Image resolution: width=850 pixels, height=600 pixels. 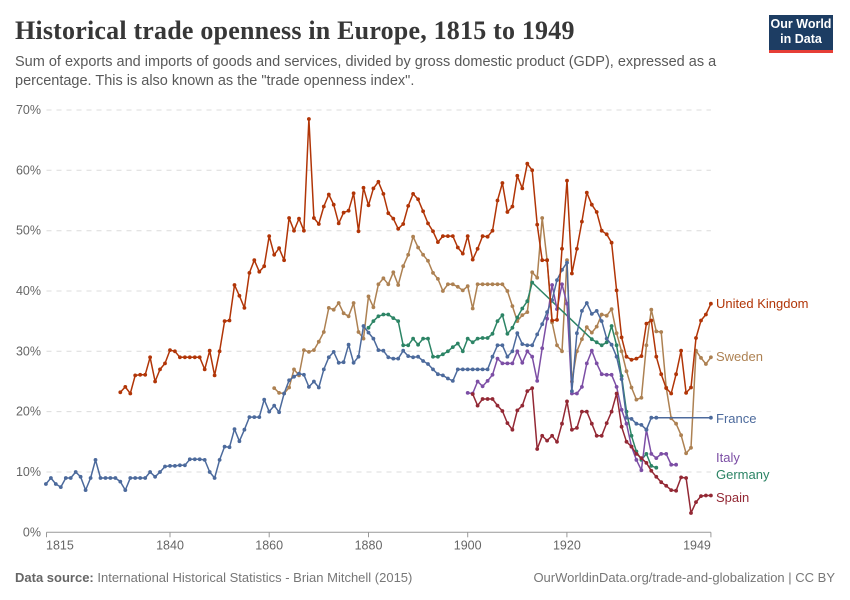 What do you see at coordinates (567, 546) in the screenshot?
I see `svg-text: 1920` at bounding box center [567, 546].